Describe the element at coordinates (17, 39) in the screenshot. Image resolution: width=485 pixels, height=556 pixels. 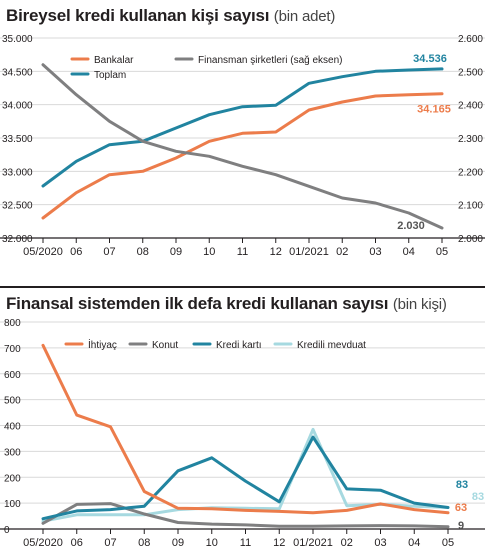
I see `y-tick-label-left: 35.000` at that location.